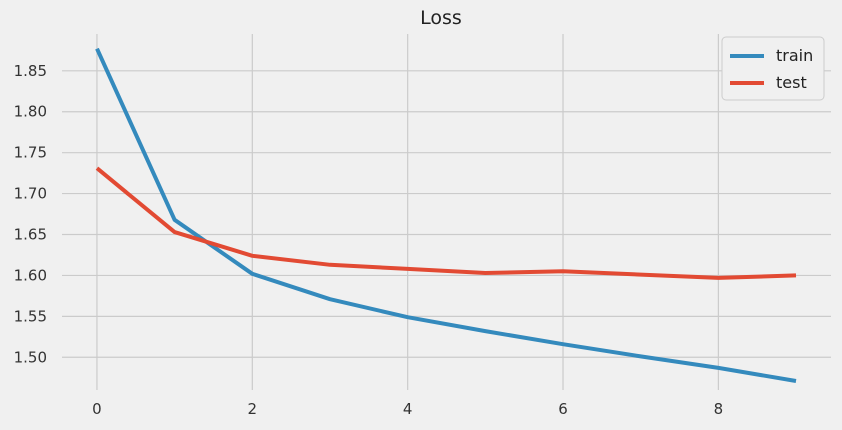 This screenshot has height=430, width=842. What do you see at coordinates (30, 194) in the screenshot?
I see `y-tick-label: 1.70` at bounding box center [30, 194].